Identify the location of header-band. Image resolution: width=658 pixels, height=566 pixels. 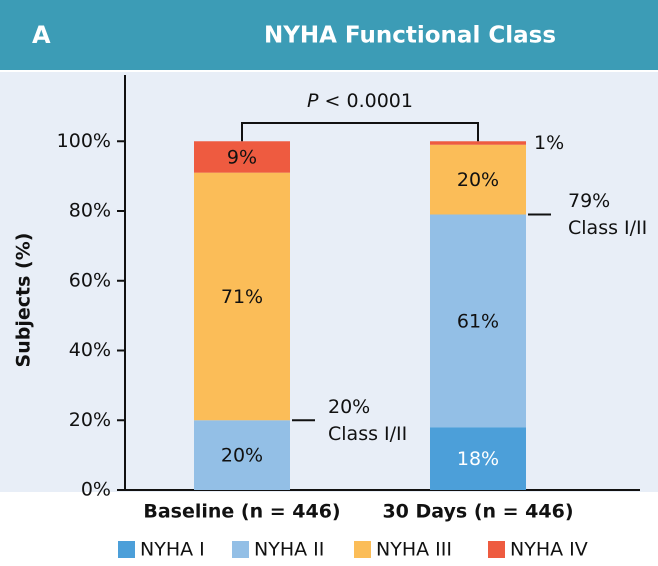
(329, 35).